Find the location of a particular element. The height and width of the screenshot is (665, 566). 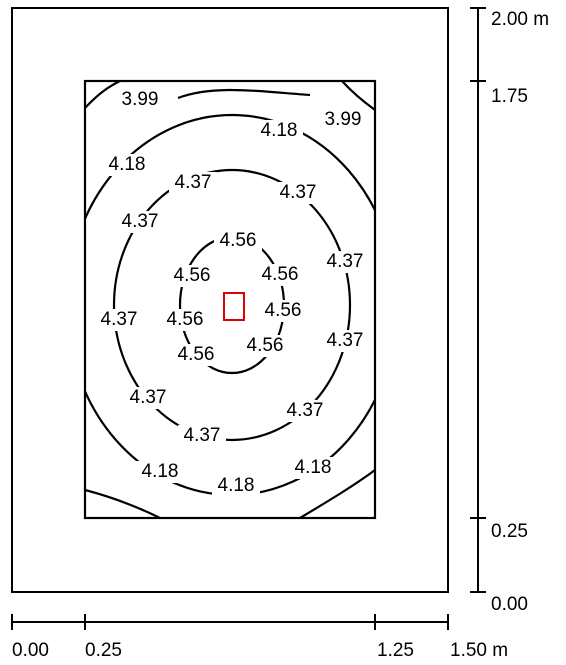

scale-label: 1.75 is located at coordinates (509, 96).